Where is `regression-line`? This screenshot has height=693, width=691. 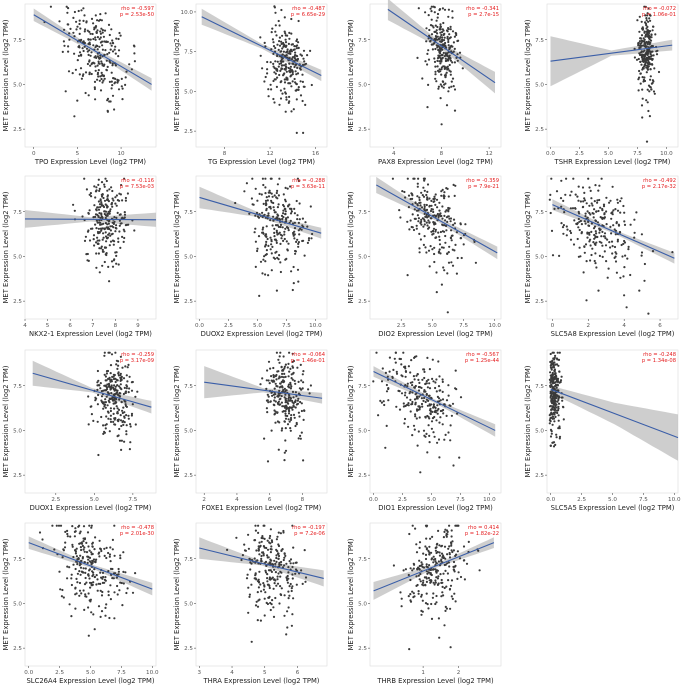
regression-line is located at coordinates (90, 566).